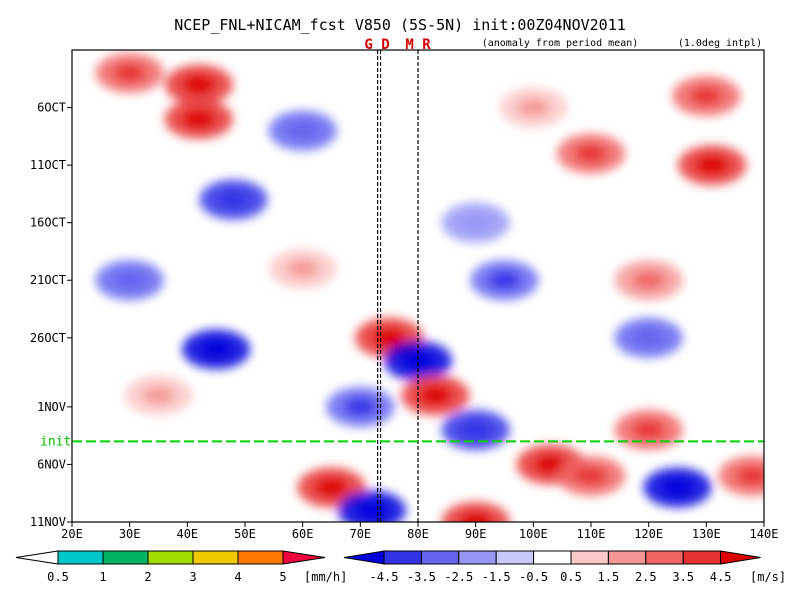 The width and height of the screenshot is (800, 600). What do you see at coordinates (48, 522) in the screenshot?
I see `y-tick-label-7: 11NOV` at bounding box center [48, 522].